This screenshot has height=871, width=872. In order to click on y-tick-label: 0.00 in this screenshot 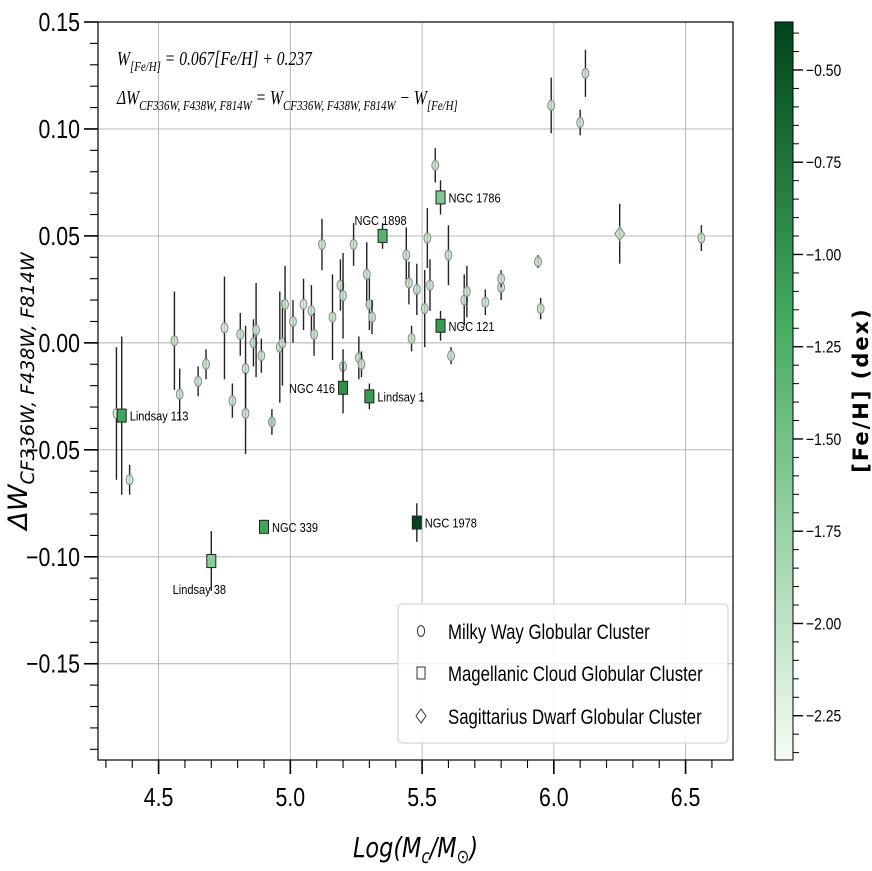, I will do `click(59, 344)`.